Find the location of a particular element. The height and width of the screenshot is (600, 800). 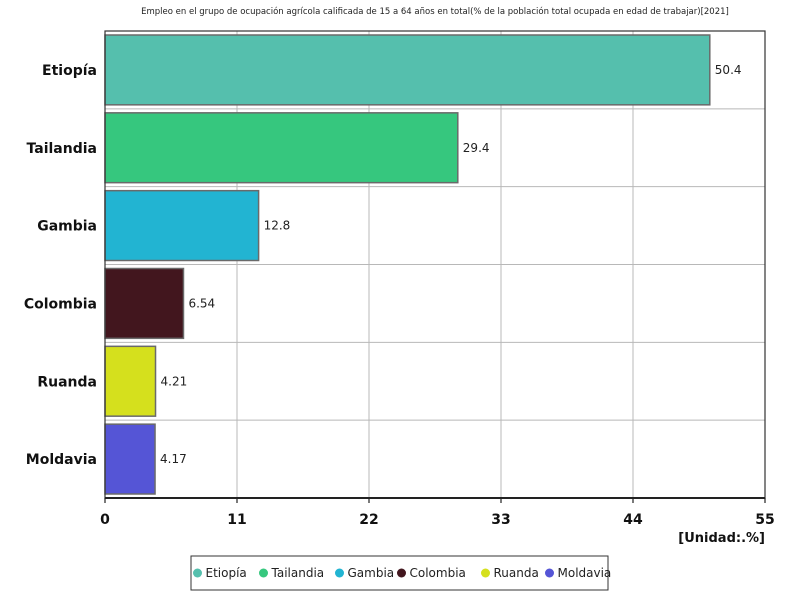

value-label-5: 4.17 is located at coordinates (173, 459).